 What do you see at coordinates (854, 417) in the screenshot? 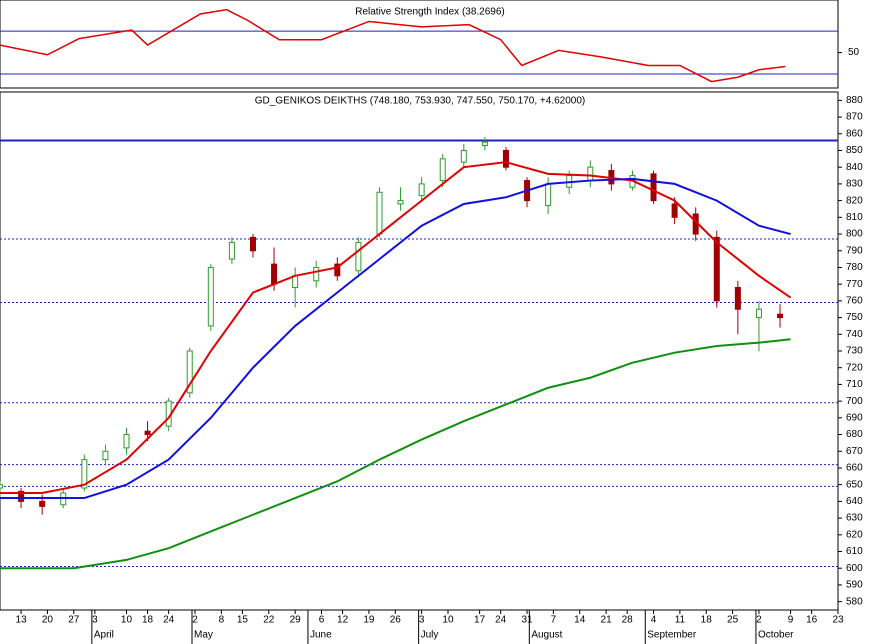
I see `y-tick-label: 690` at bounding box center [854, 417].